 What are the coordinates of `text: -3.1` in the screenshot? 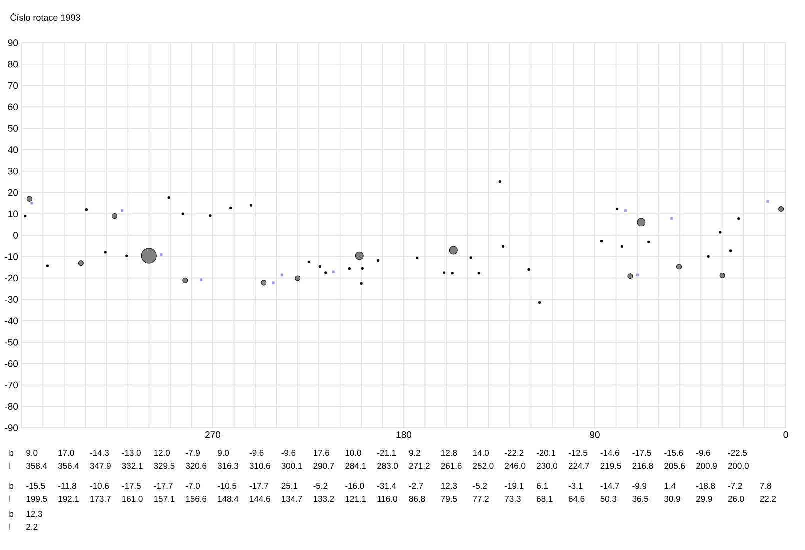 It's located at (575, 486).